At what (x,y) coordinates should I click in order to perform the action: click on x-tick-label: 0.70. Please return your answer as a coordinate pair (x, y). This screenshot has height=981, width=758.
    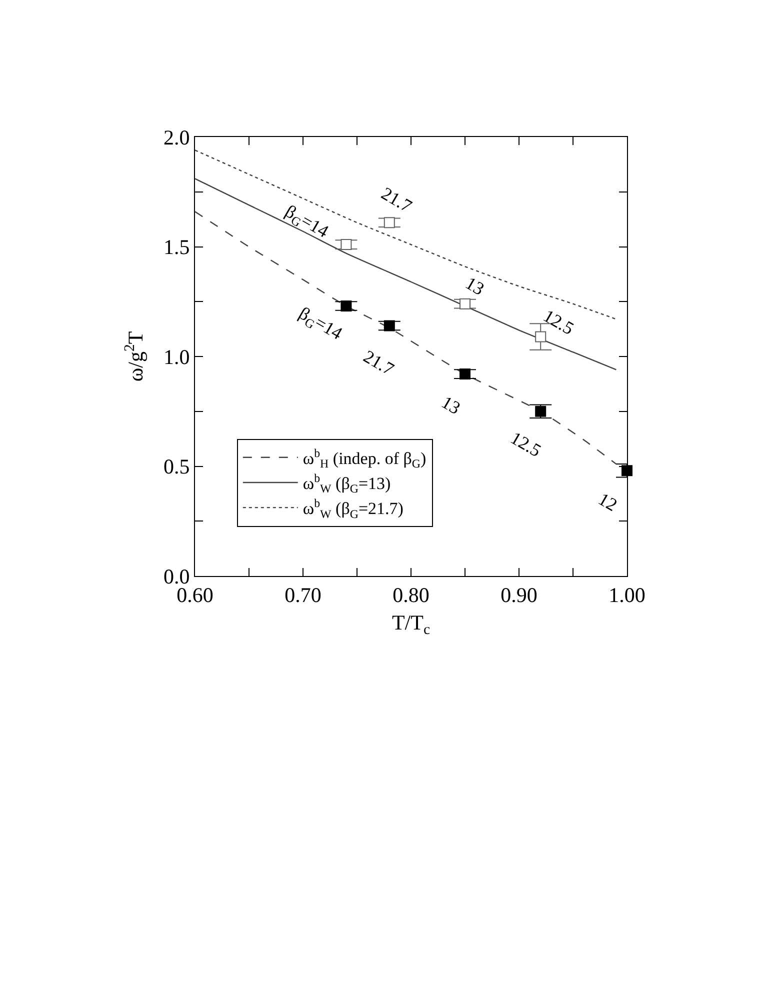
    Looking at the image, I should click on (303, 595).